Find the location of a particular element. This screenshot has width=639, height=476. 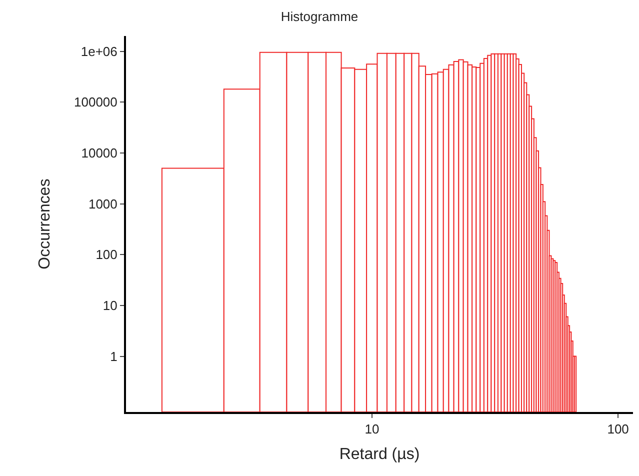

chart-title: Histogramme is located at coordinates (319, 16).